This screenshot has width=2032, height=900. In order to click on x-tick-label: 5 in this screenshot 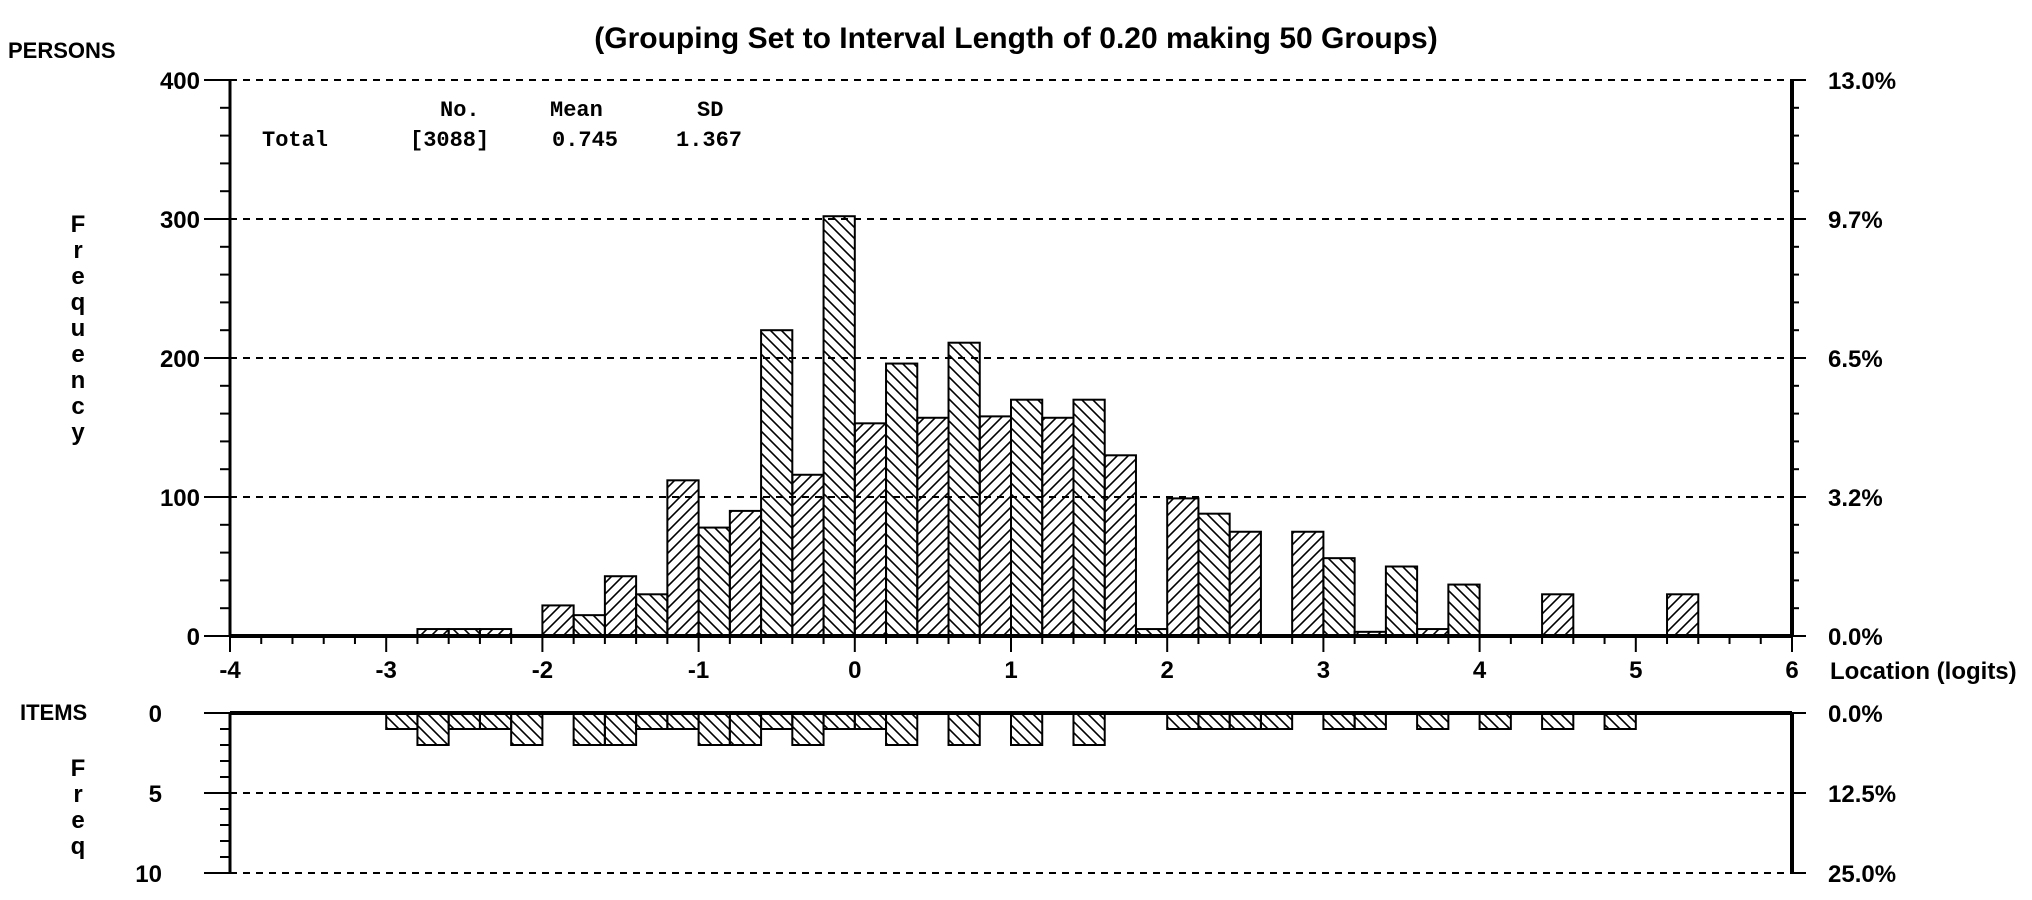, I will do `click(1635, 670)`.